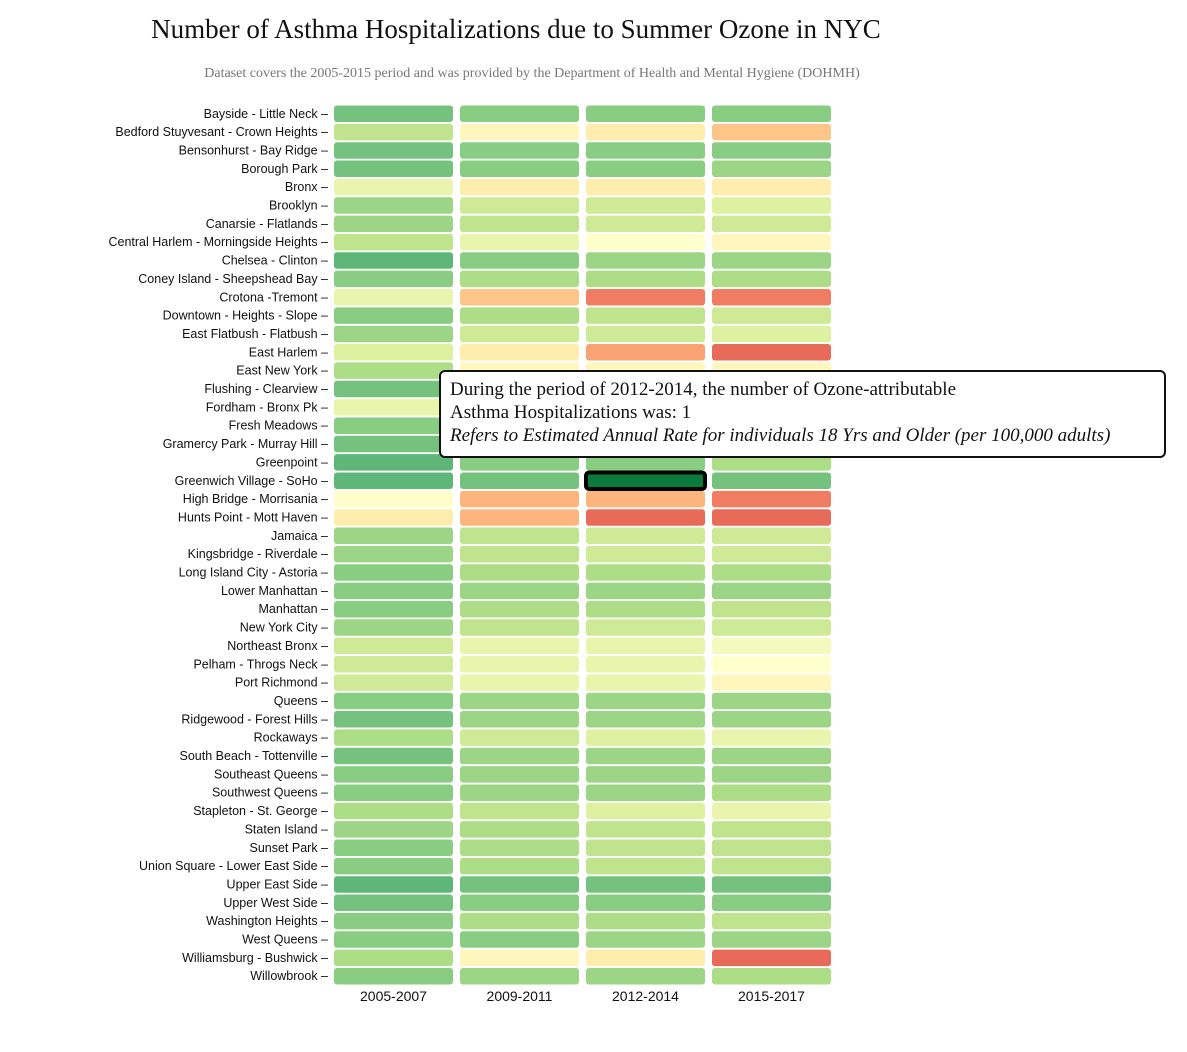 This screenshot has height=1052, width=1187. I want to click on heatmap-cell-northeast-bronx-2015-2017, so click(771, 646).